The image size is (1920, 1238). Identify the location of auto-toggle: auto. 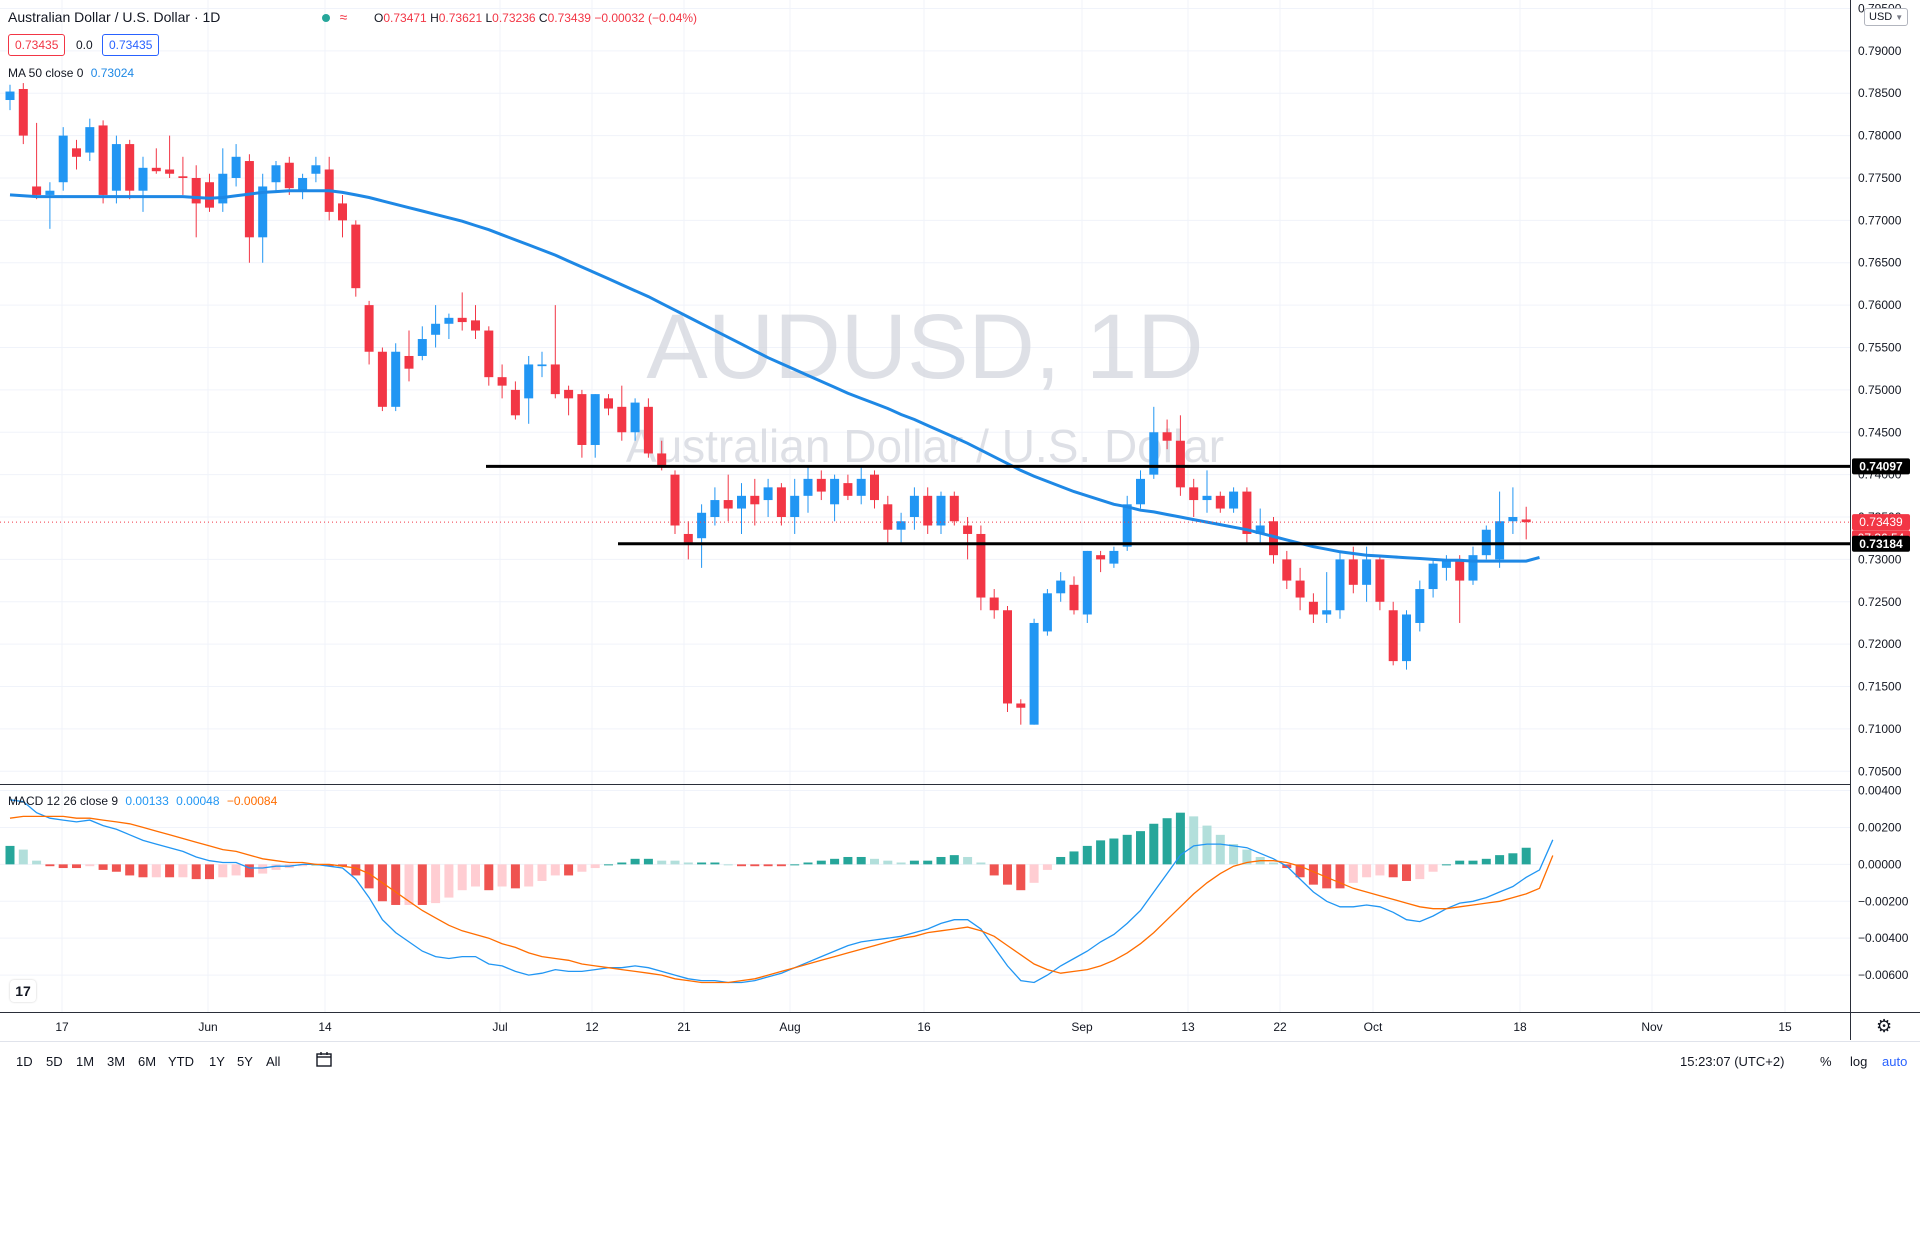
(1895, 1061).